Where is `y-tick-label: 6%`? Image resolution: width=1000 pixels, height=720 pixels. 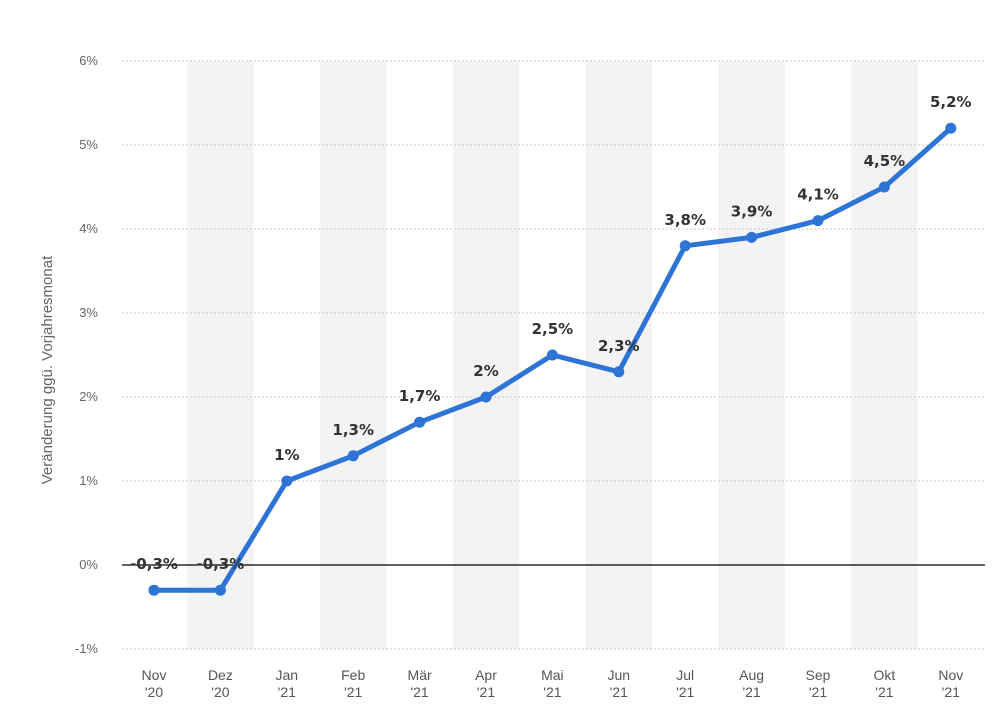 y-tick-label: 6% is located at coordinates (88, 60).